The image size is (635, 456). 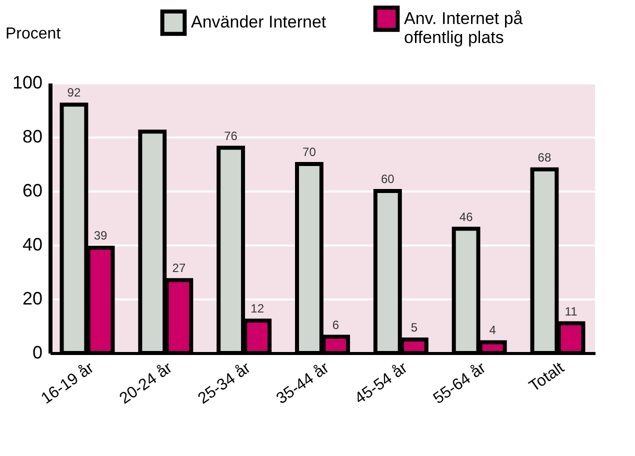 What do you see at coordinates (309, 152) in the screenshot?
I see `data-label: 70` at bounding box center [309, 152].